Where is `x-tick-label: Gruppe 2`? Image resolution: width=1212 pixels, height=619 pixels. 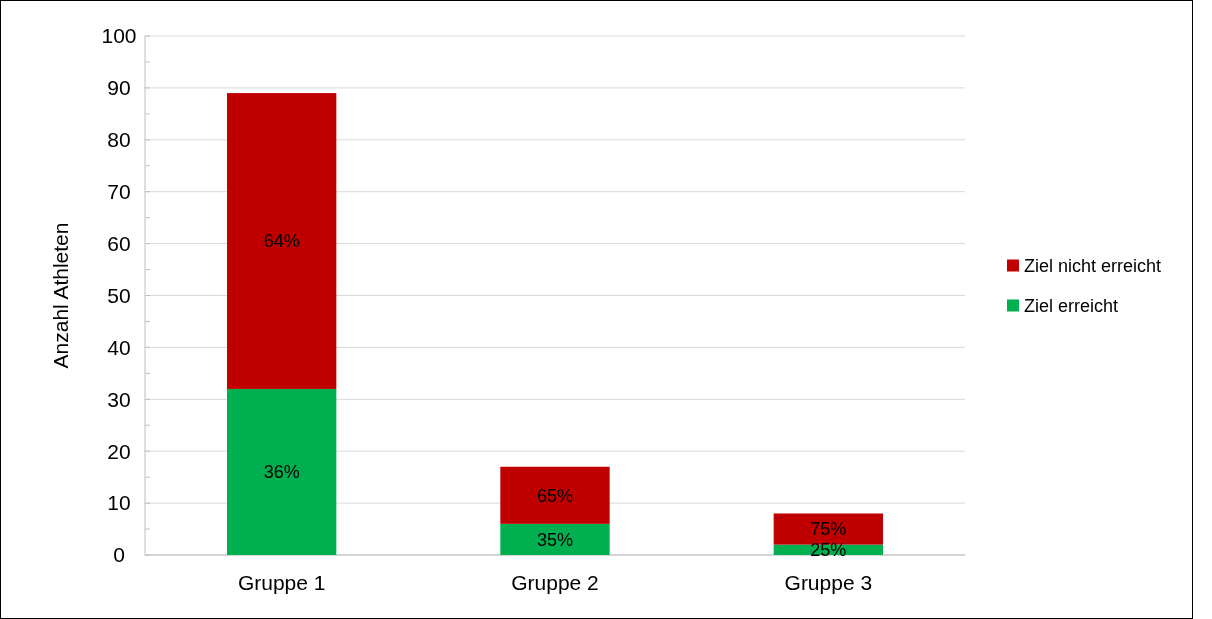
x-tick-label: Gruppe 2 is located at coordinates (555, 582).